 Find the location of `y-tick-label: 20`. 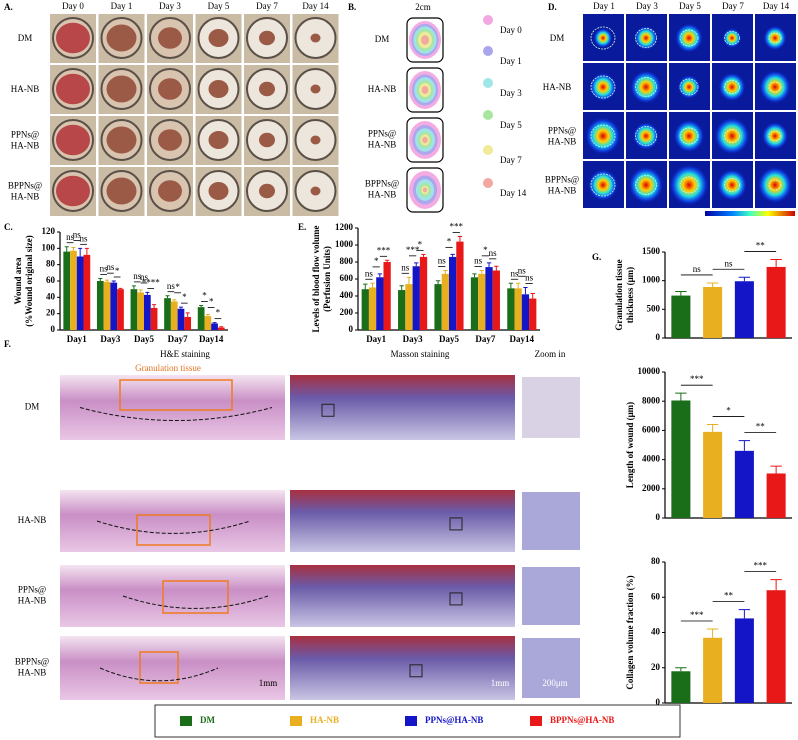

y-tick-label: 20 is located at coordinates (656, 667).